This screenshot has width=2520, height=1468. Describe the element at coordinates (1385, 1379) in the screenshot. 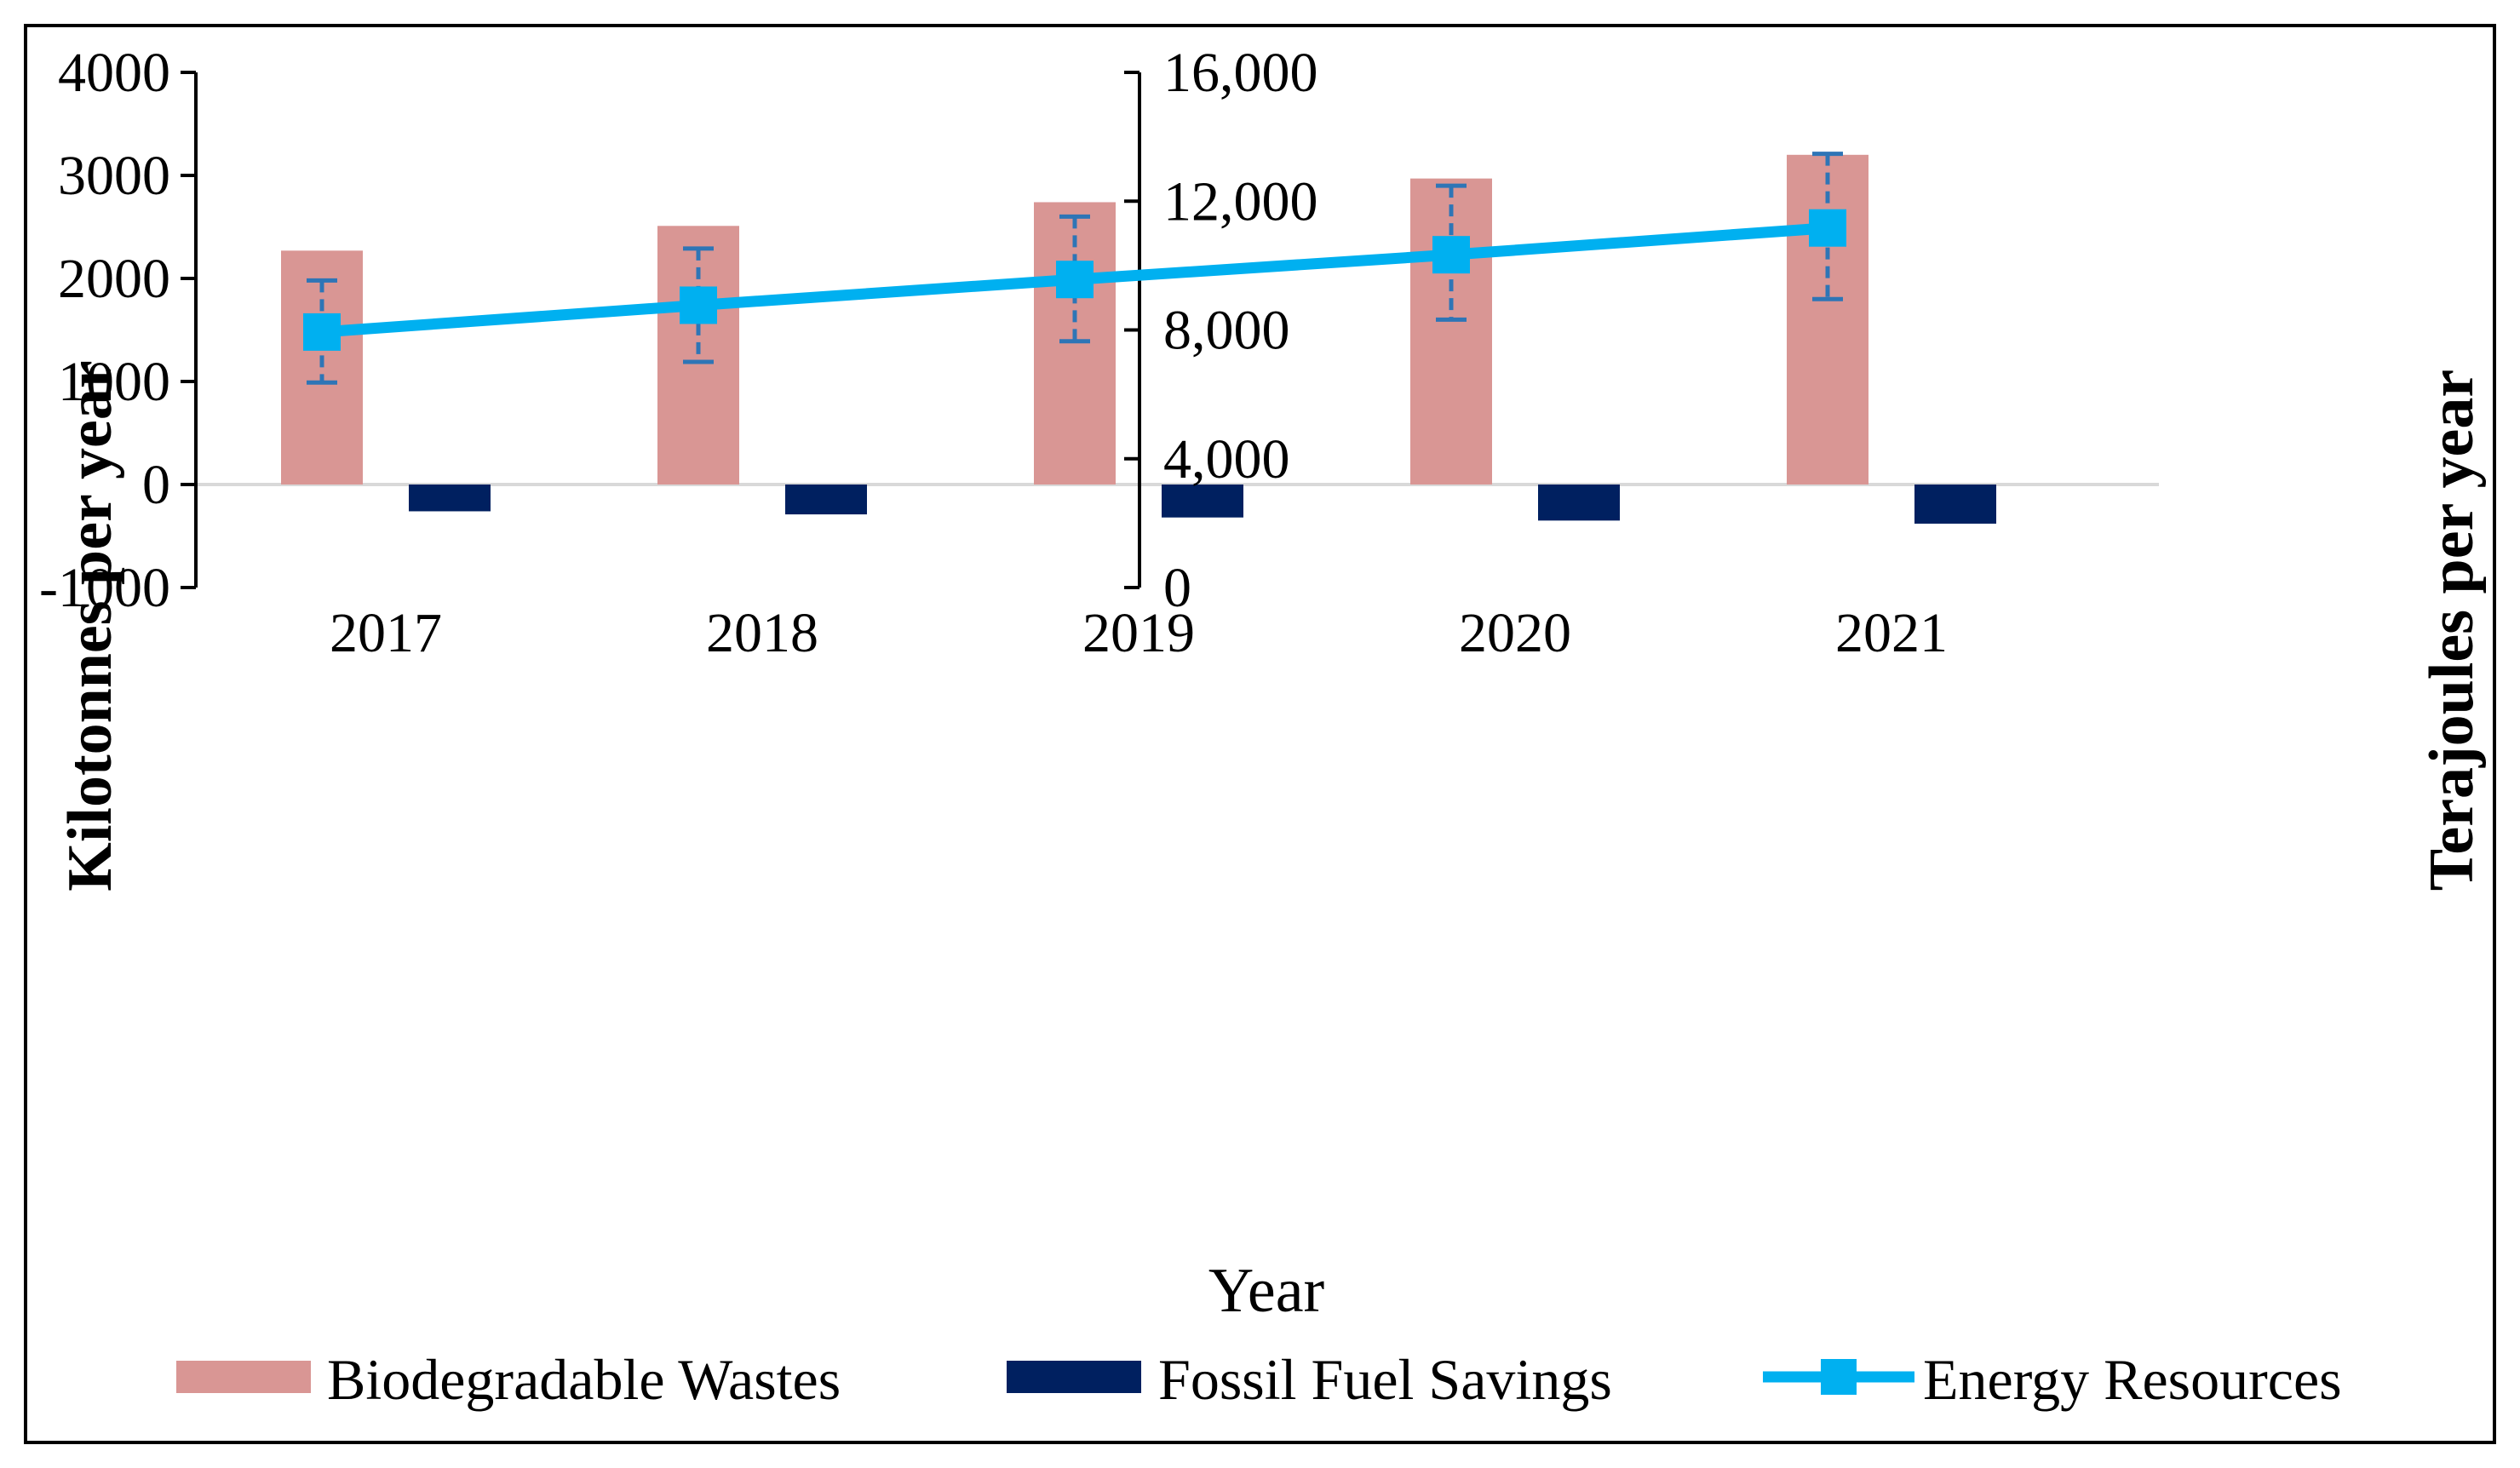

I see `legend-label-fossil-fuel-savings: Fossil Fuel Savings` at that location.